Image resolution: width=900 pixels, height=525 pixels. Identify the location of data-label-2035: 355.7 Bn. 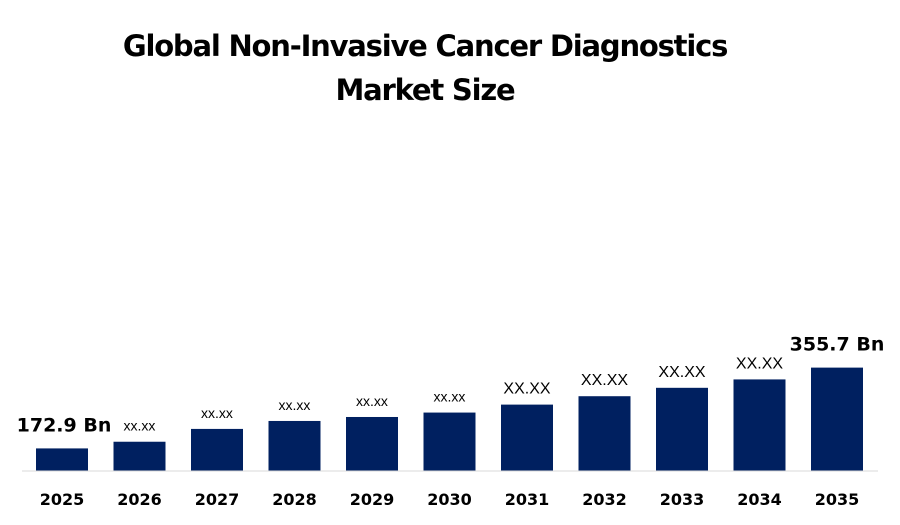
(837, 345).